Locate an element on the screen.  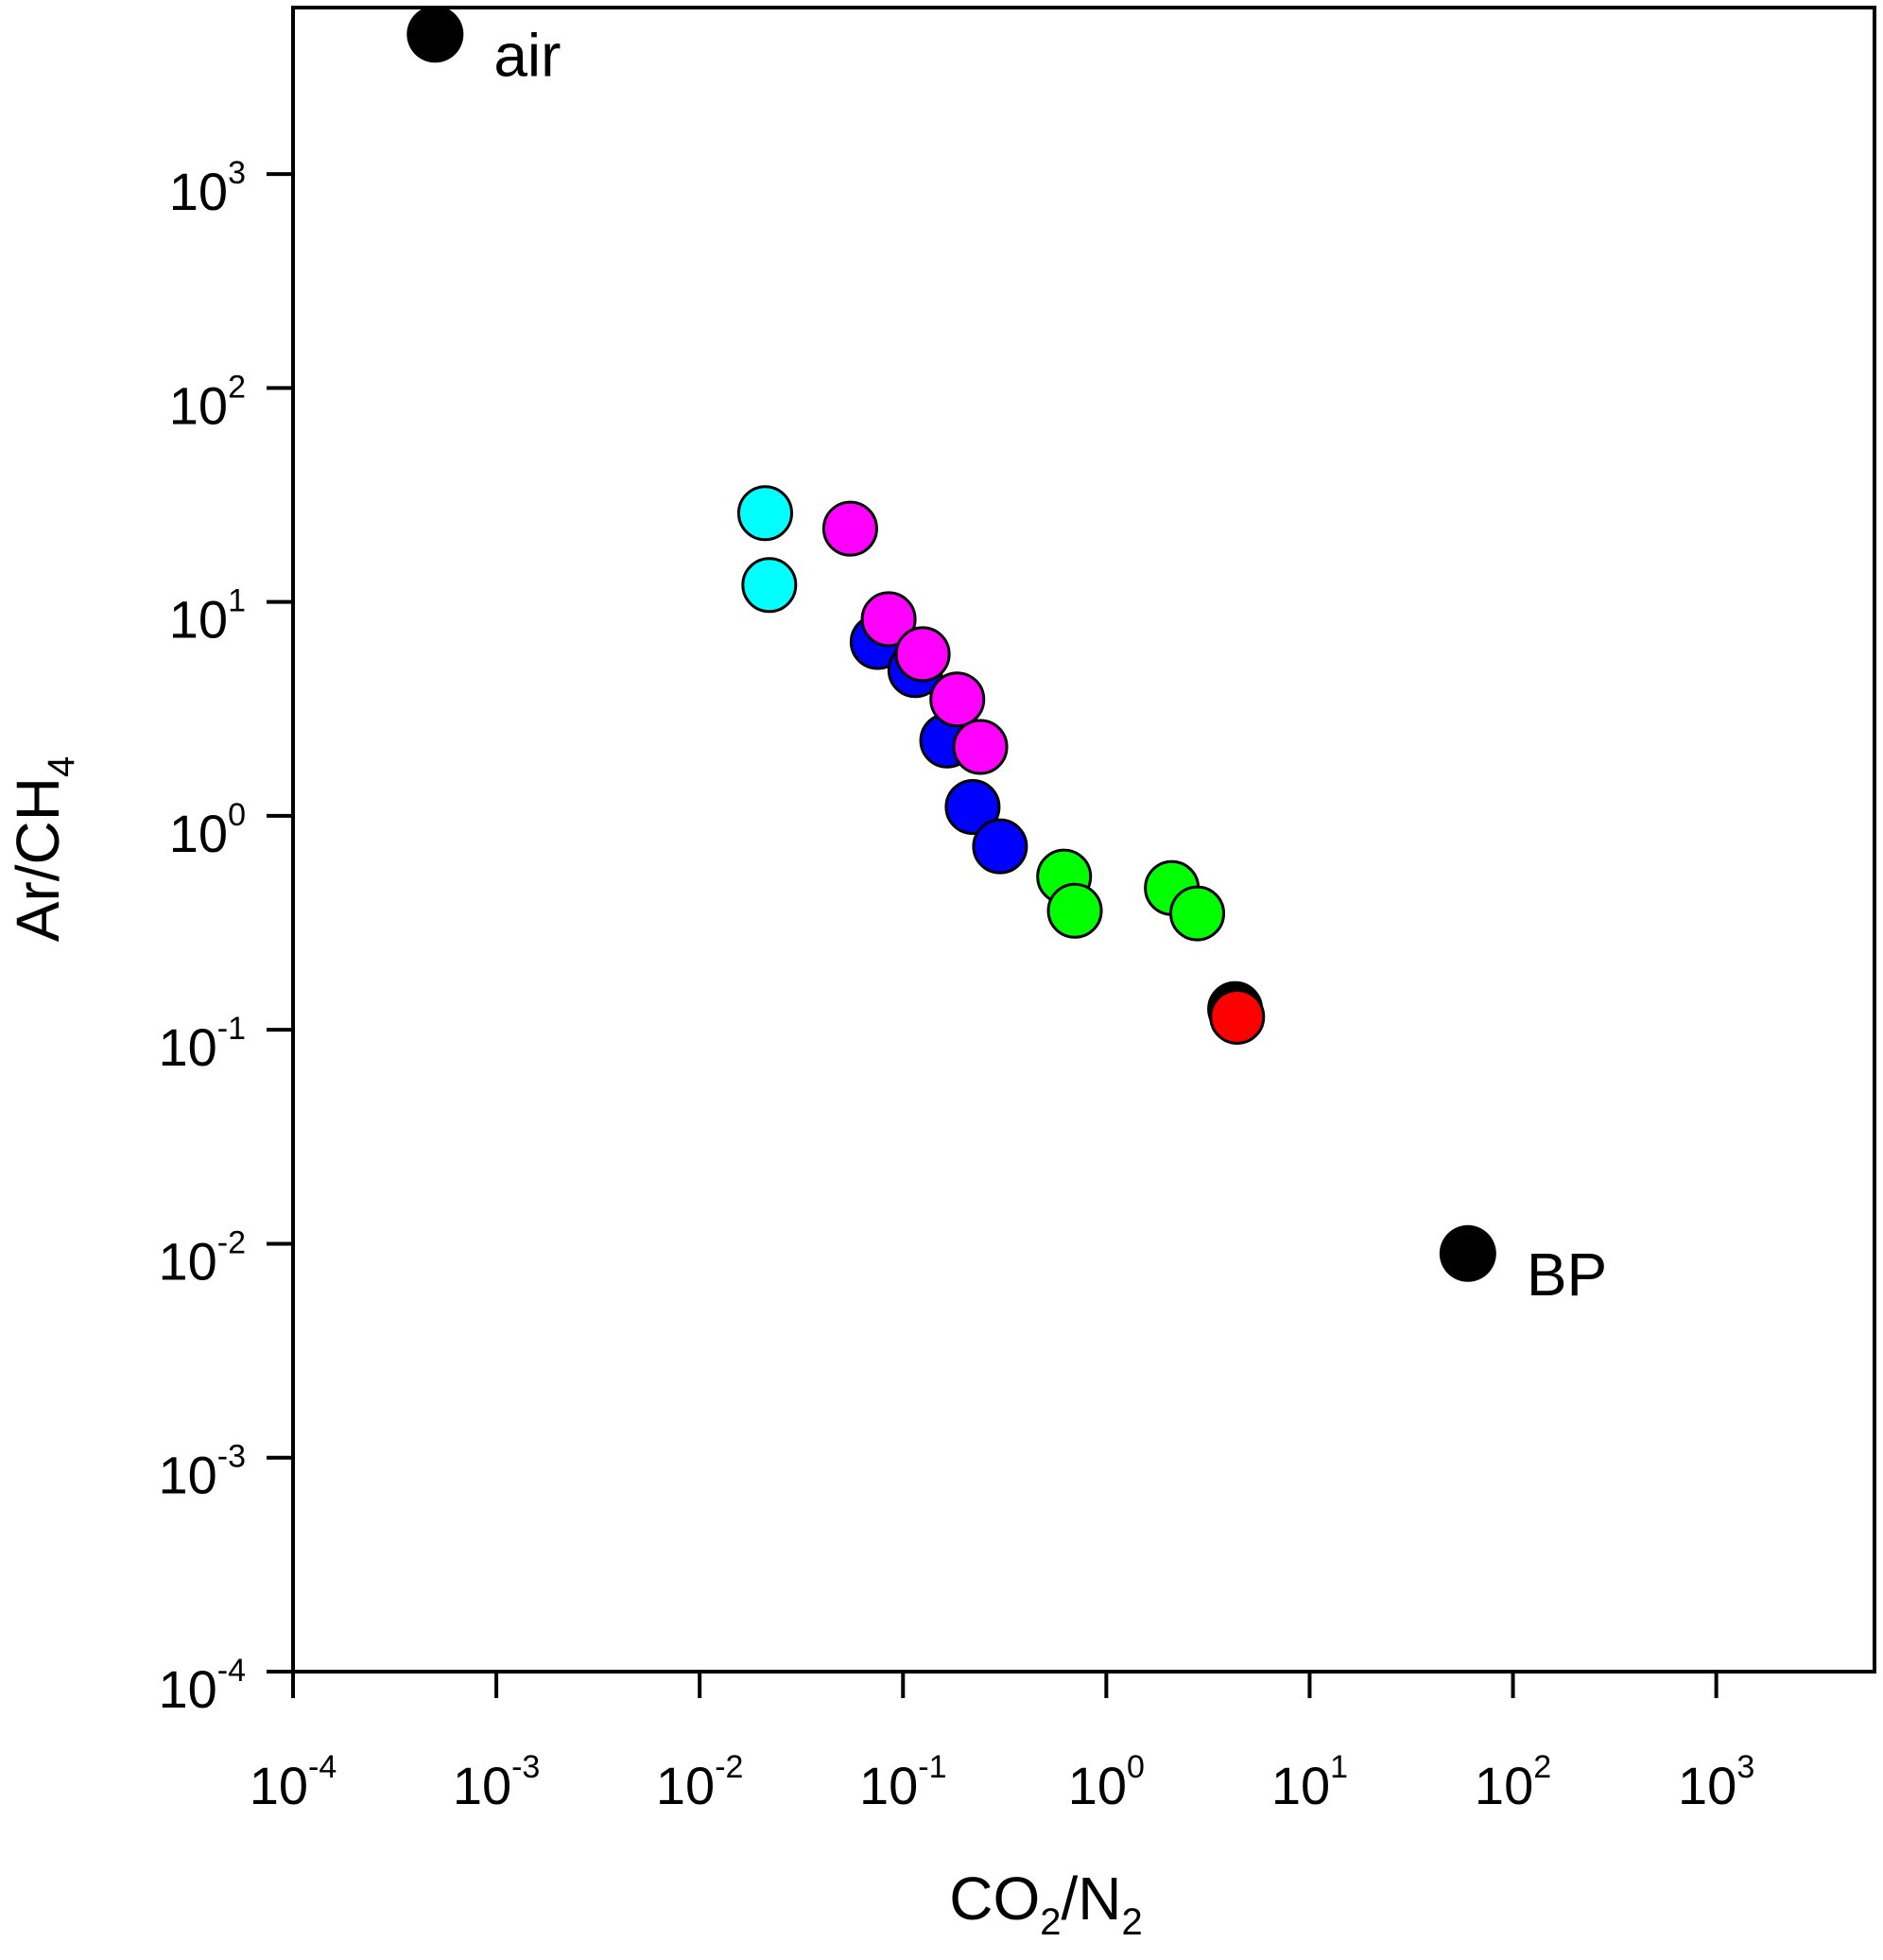
data-points is located at coordinates (1001, 765).